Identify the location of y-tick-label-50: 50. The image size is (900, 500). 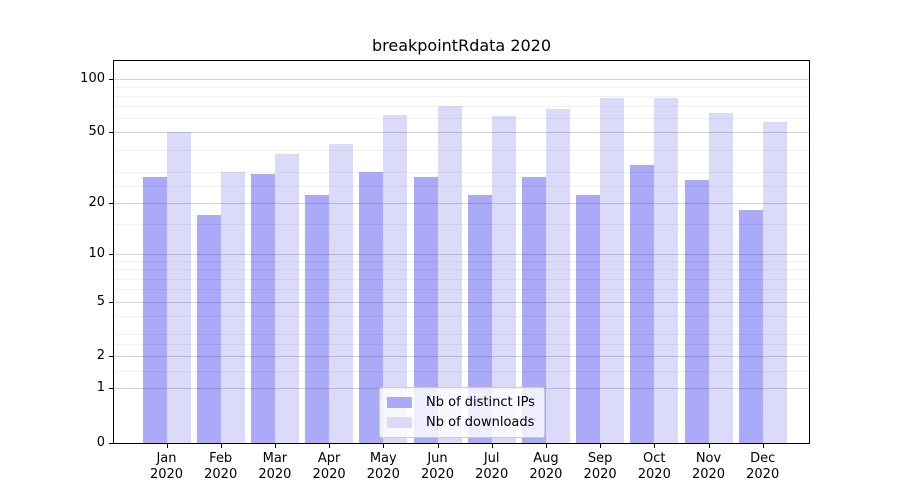
(96, 132).